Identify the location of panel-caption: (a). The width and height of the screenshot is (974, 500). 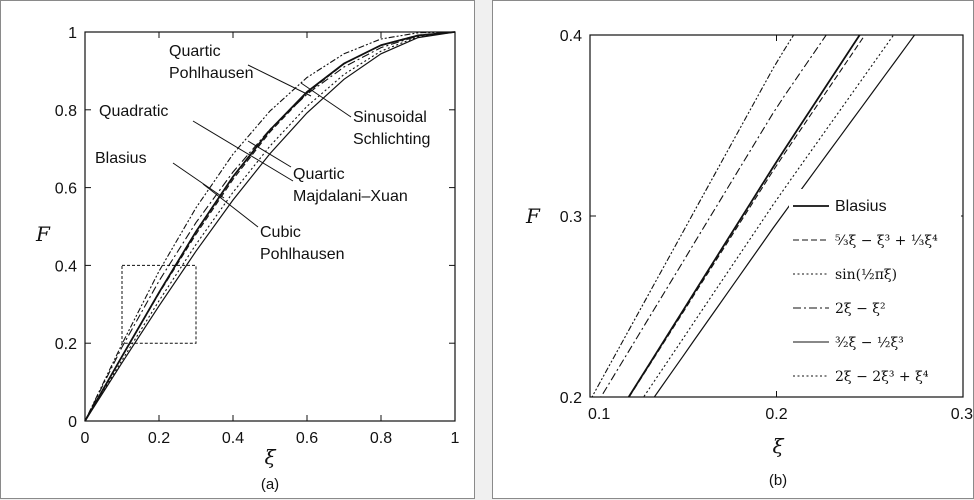
(270, 484).